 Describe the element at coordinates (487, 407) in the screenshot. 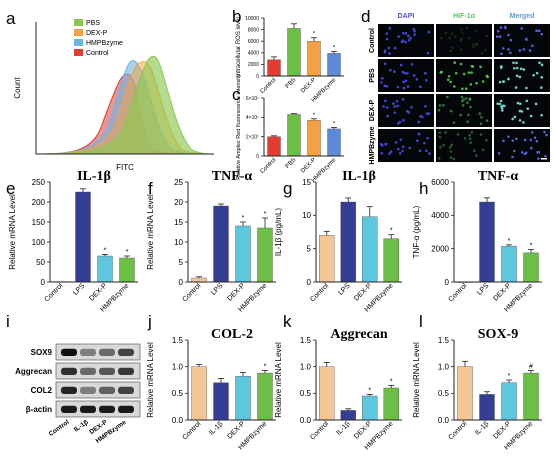

I see `chart-l-bar` at that location.